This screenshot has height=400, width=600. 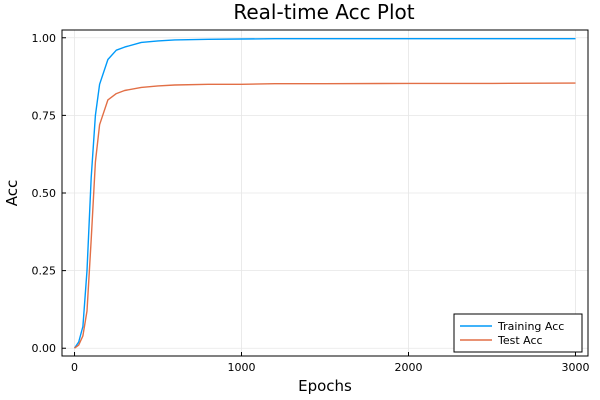 I want to click on legend-box, so click(x=518, y=333).